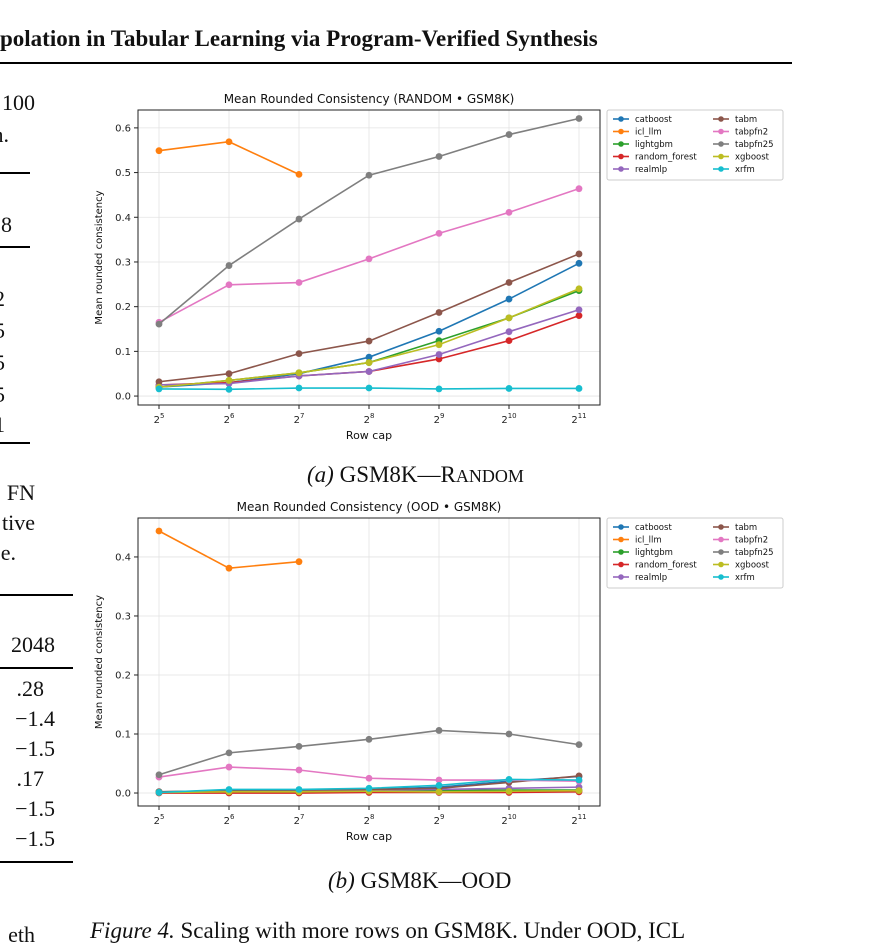 This screenshot has width=881, height=948. Describe the element at coordinates (35, 718) in the screenshot. I see `left-fragment: −1.4` at that location.